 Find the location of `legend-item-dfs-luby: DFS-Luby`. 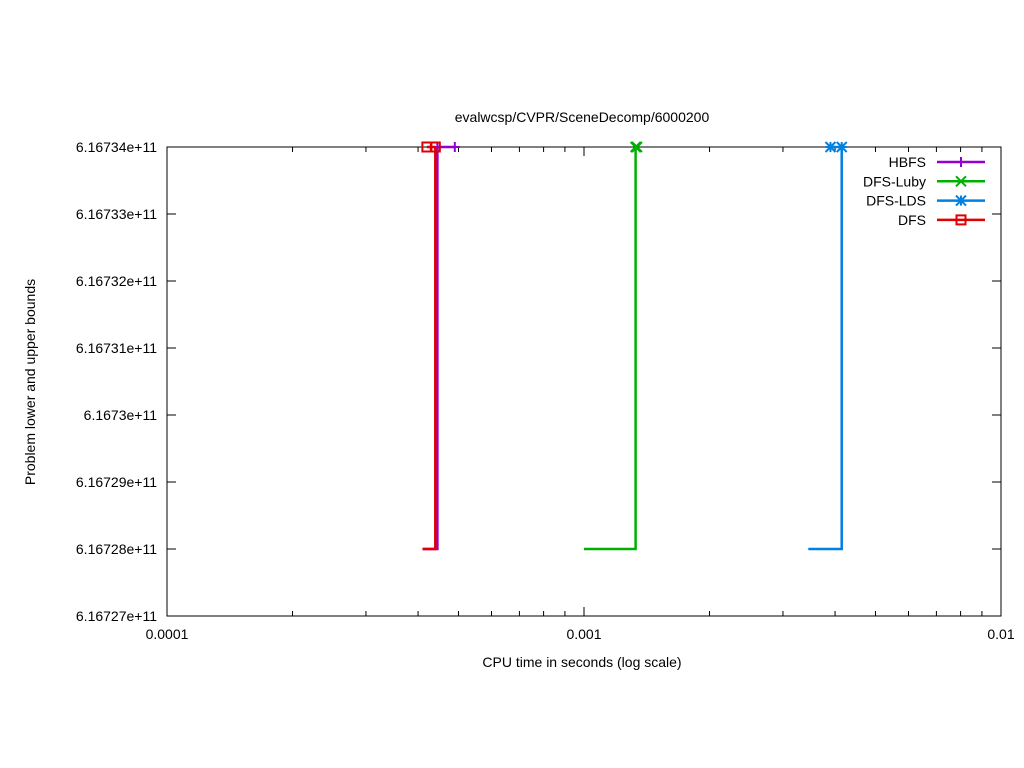

legend-item-dfs-luby: DFS-Luby is located at coordinates (924, 181).